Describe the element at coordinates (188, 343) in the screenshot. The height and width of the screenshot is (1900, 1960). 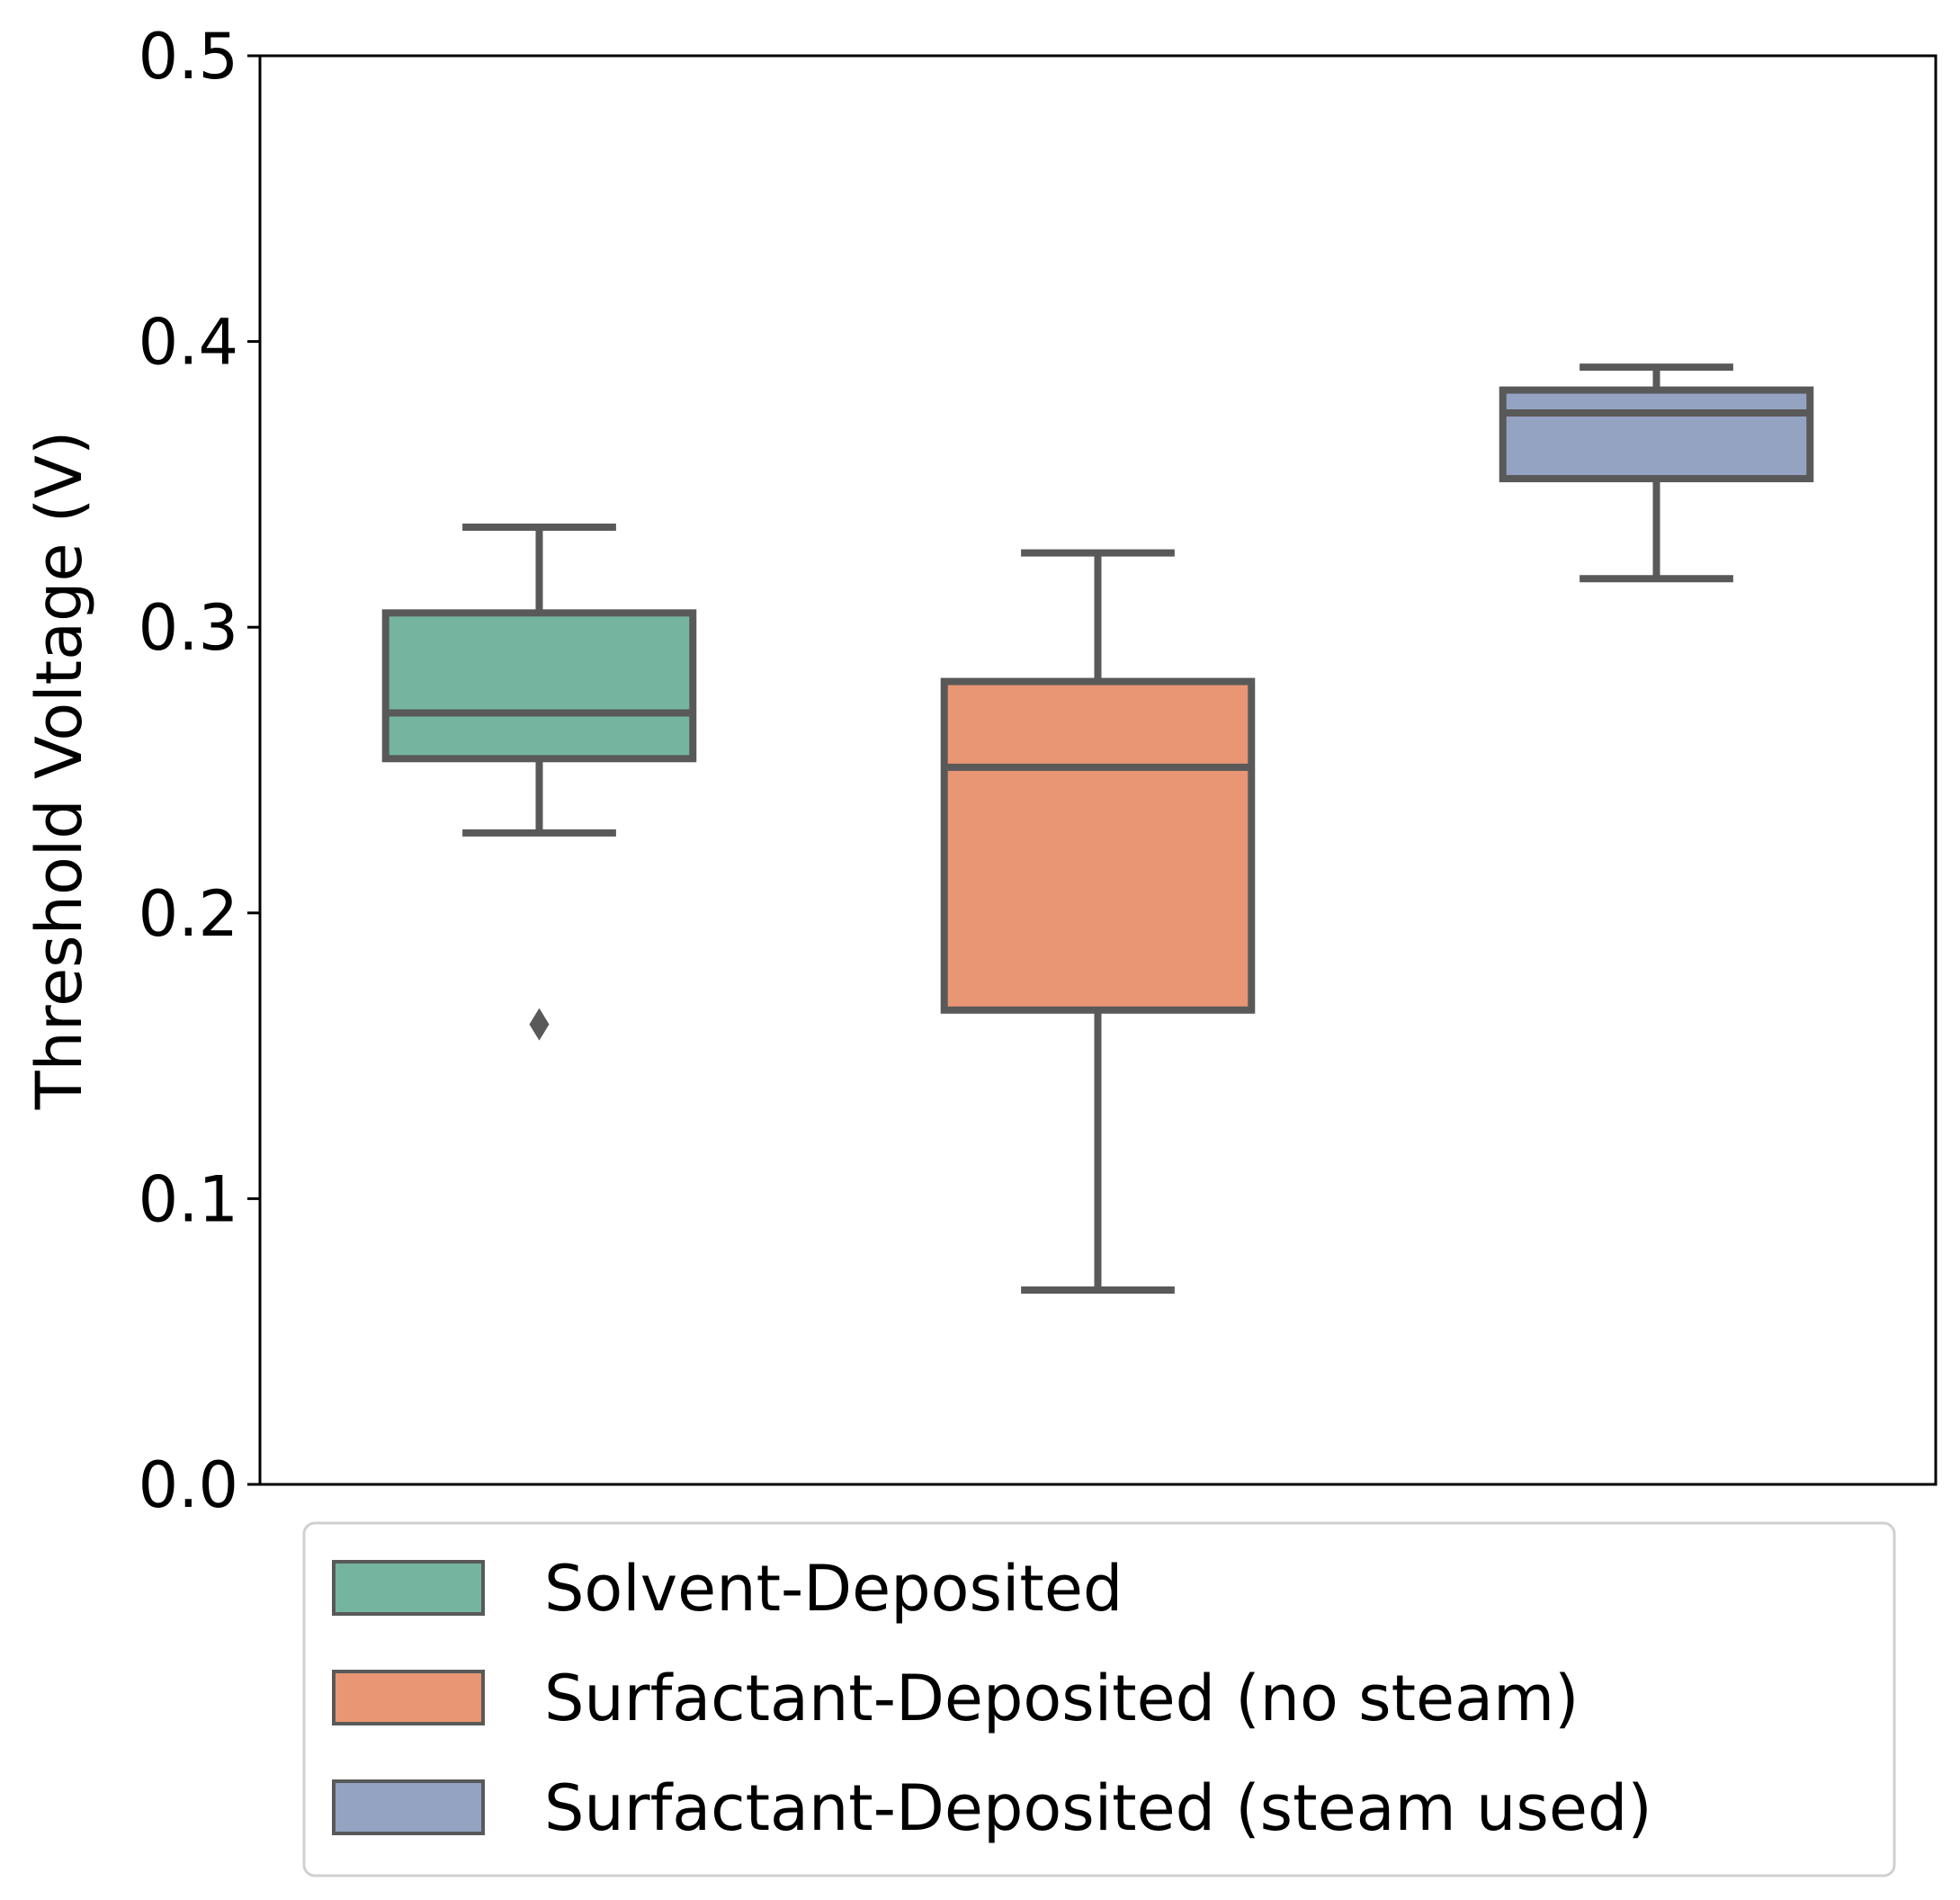
I see `y-tick-label: 0.4` at that location.